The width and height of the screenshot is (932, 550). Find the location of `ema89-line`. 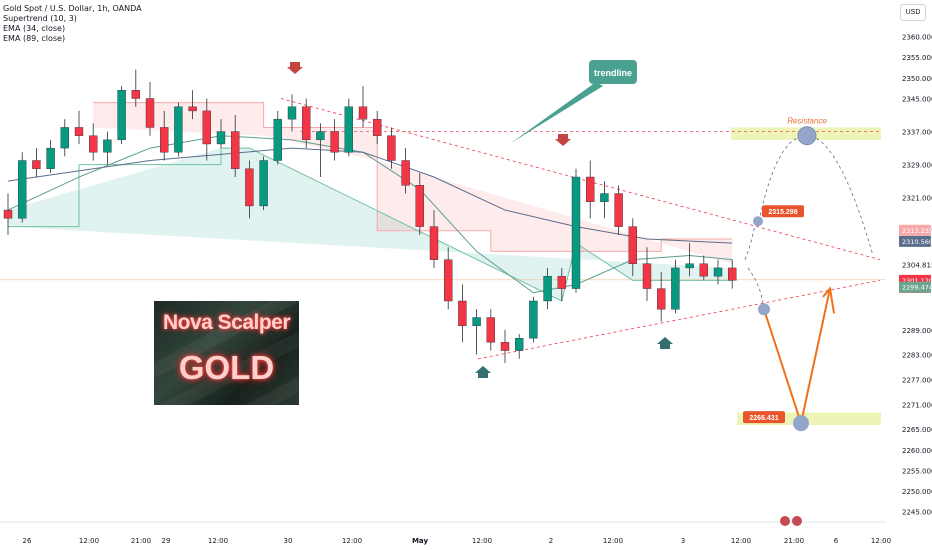

ema89-line is located at coordinates (370, 195).